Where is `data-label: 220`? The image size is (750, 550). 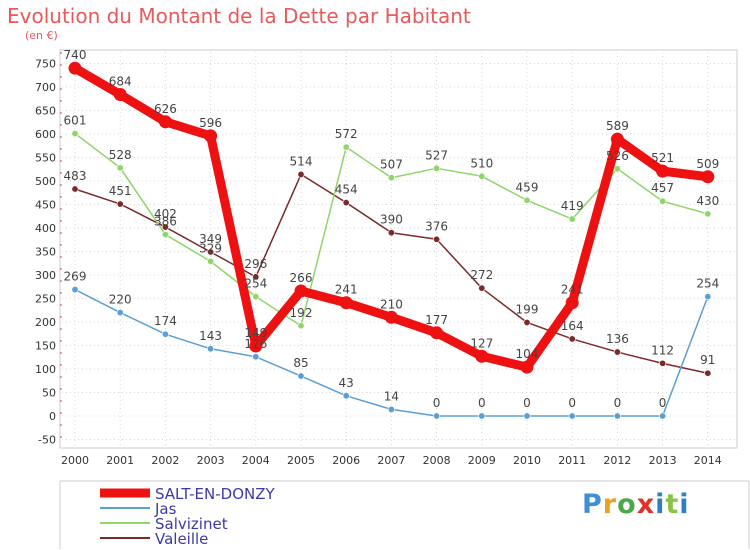
data-label: 220 is located at coordinates (120, 300).